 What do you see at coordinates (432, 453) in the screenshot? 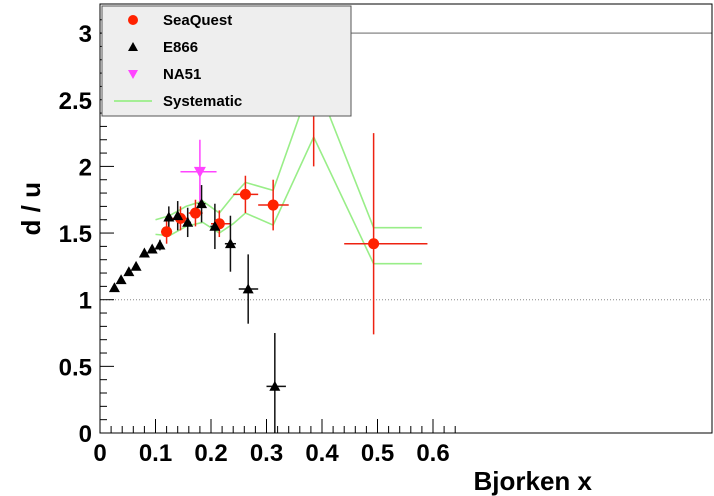
I see `x-tick-label: 0.6` at bounding box center [432, 453].